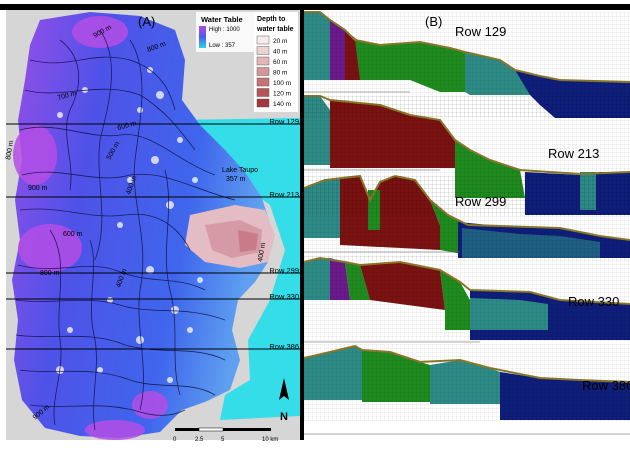 The width and height of the screenshot is (630, 453). Describe the element at coordinates (302, 225) in the screenshot. I see `panel-divider` at that location.